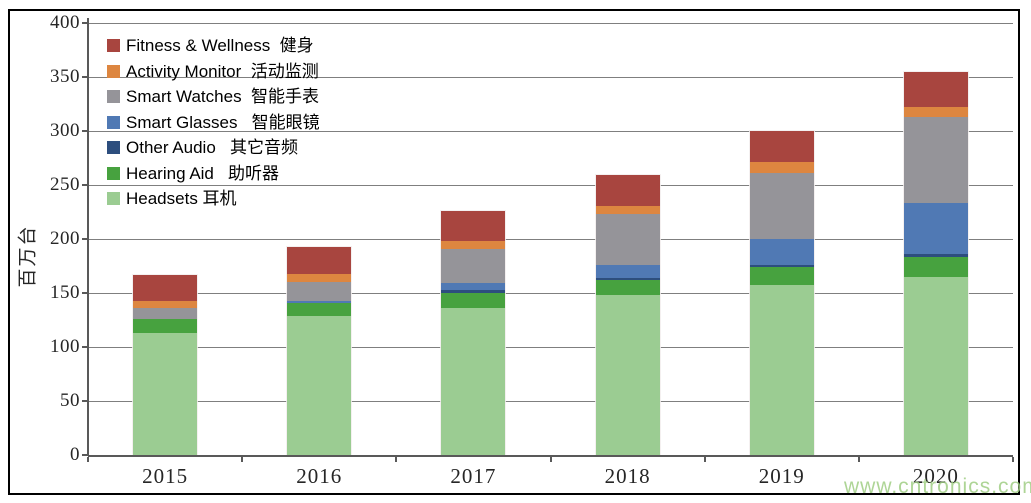 This screenshot has width=1031, height=503. What do you see at coordinates (165, 393) in the screenshot?
I see `bar-segment-headsets-2015` at bounding box center [165, 393].